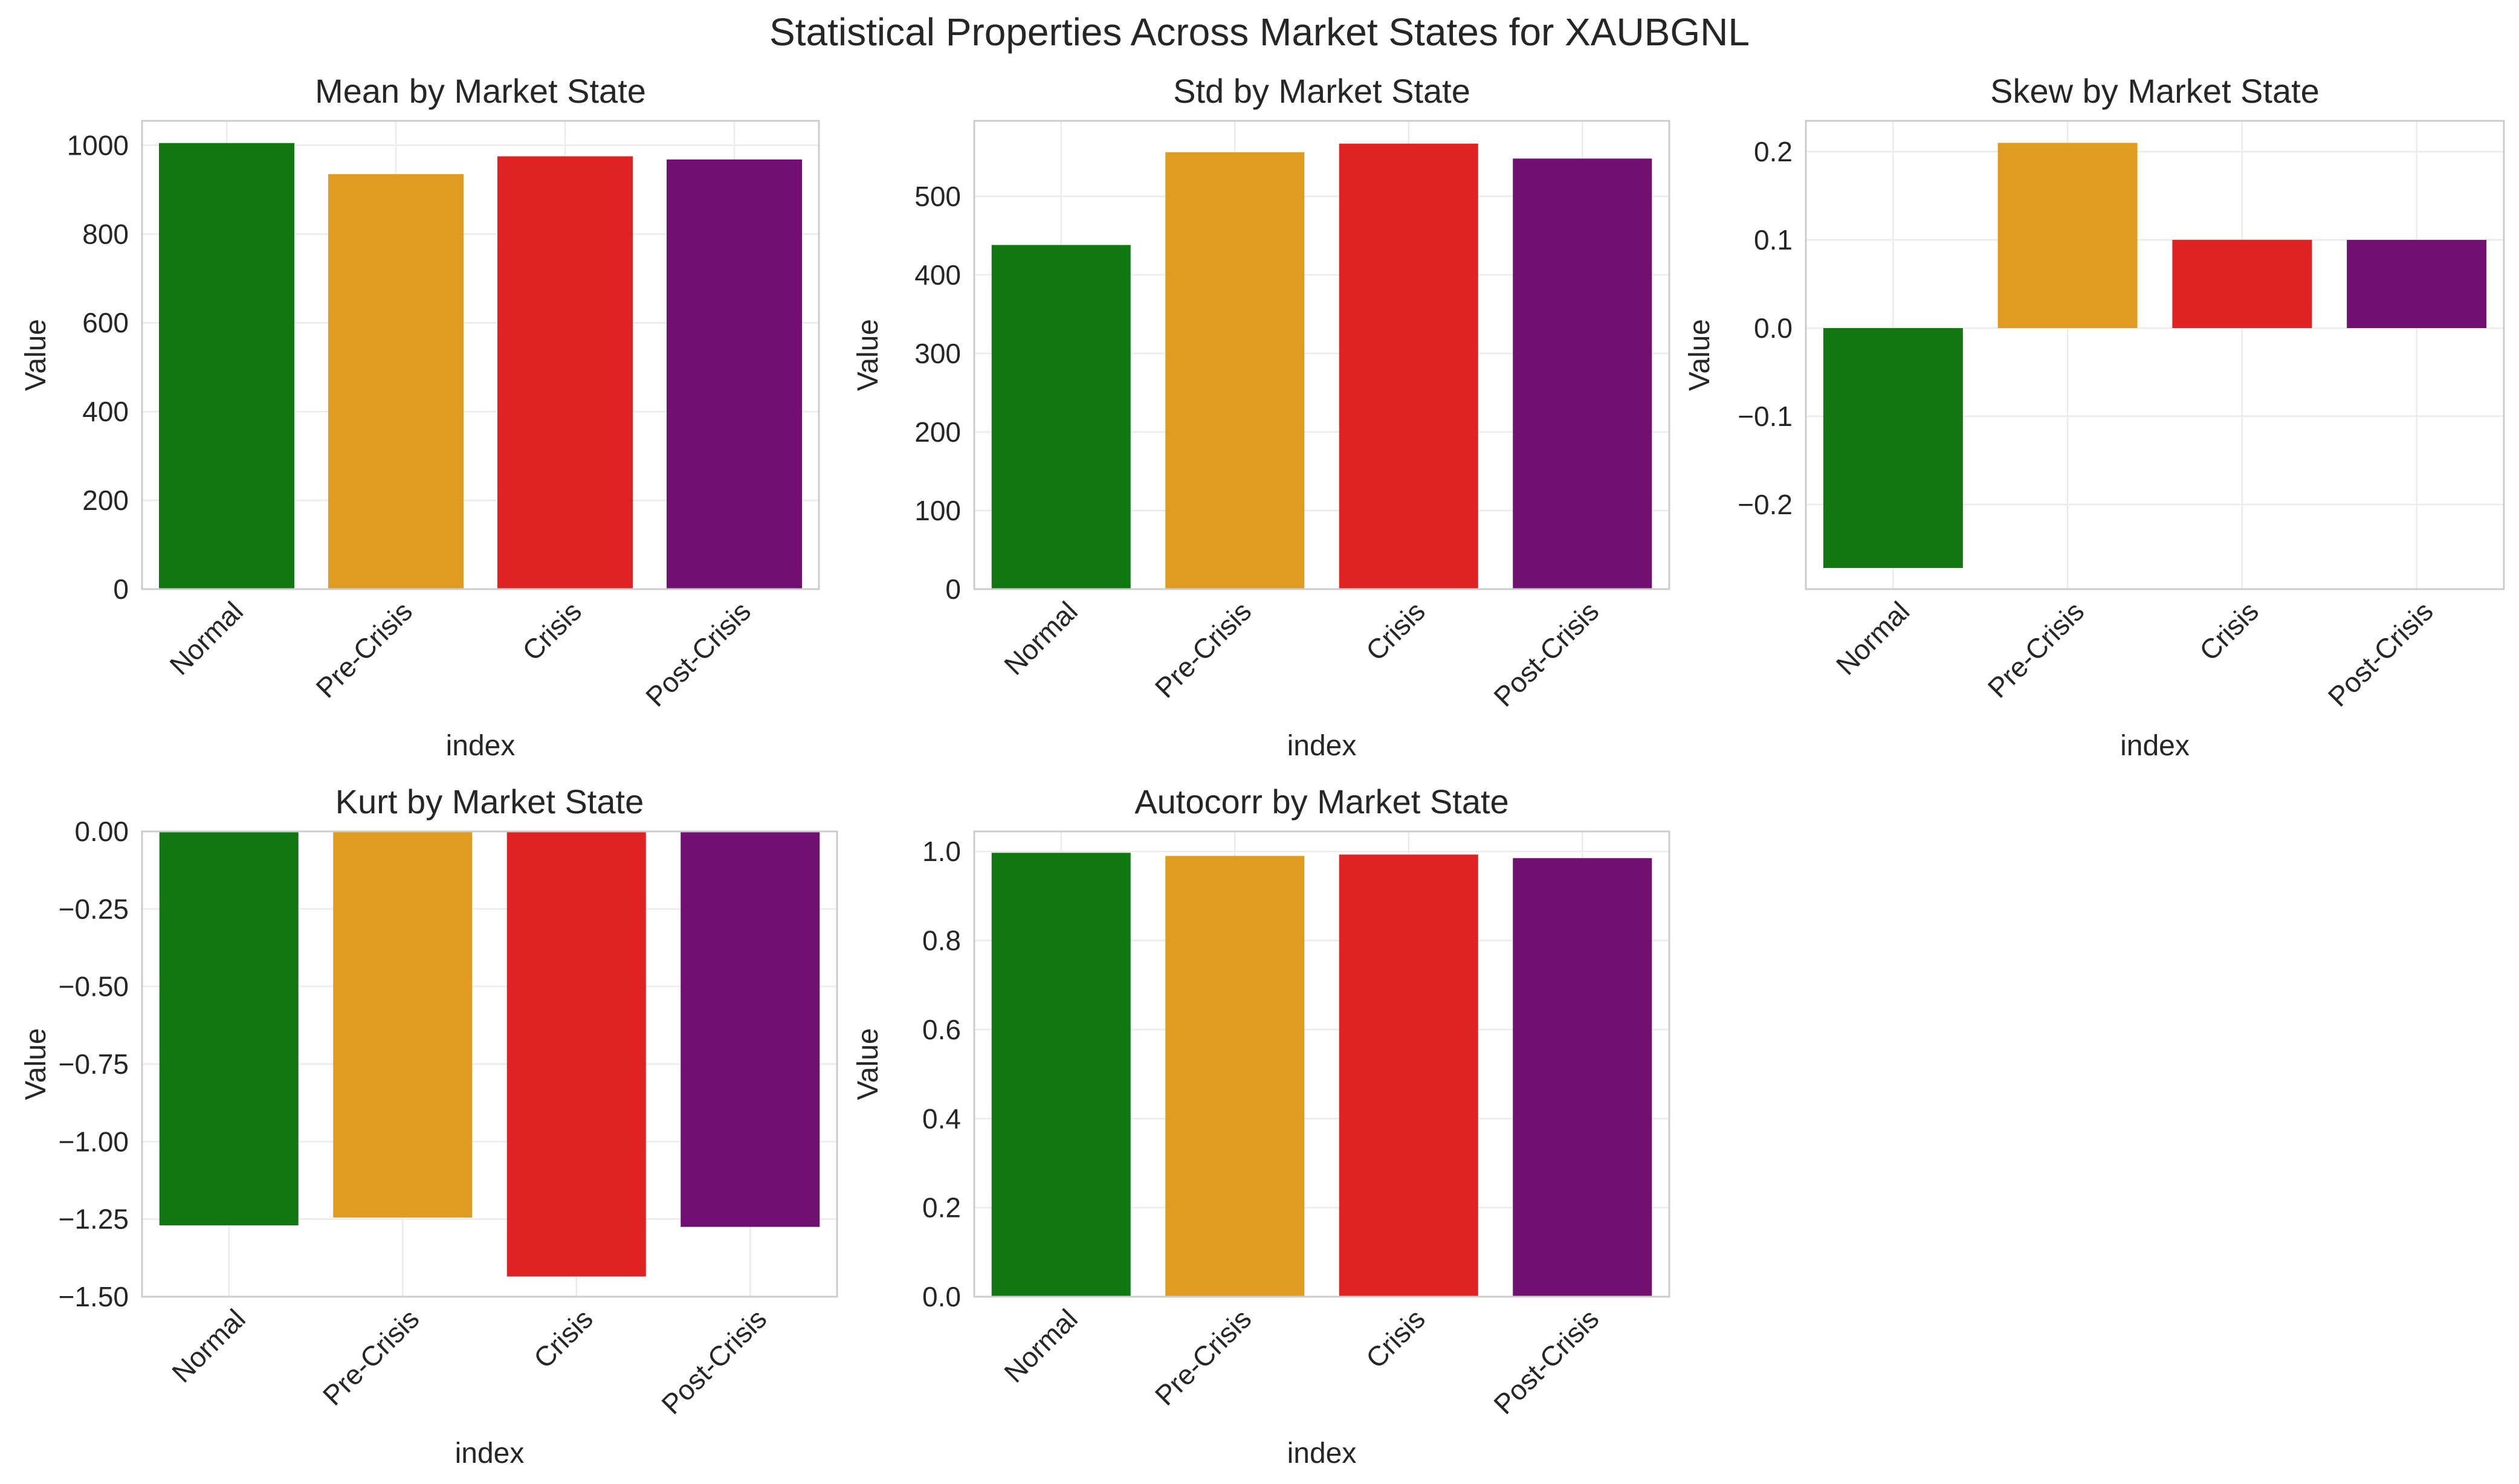  What do you see at coordinates (2155, 91) in the screenshot?
I see `subplot-title: Skew by Market State` at bounding box center [2155, 91].